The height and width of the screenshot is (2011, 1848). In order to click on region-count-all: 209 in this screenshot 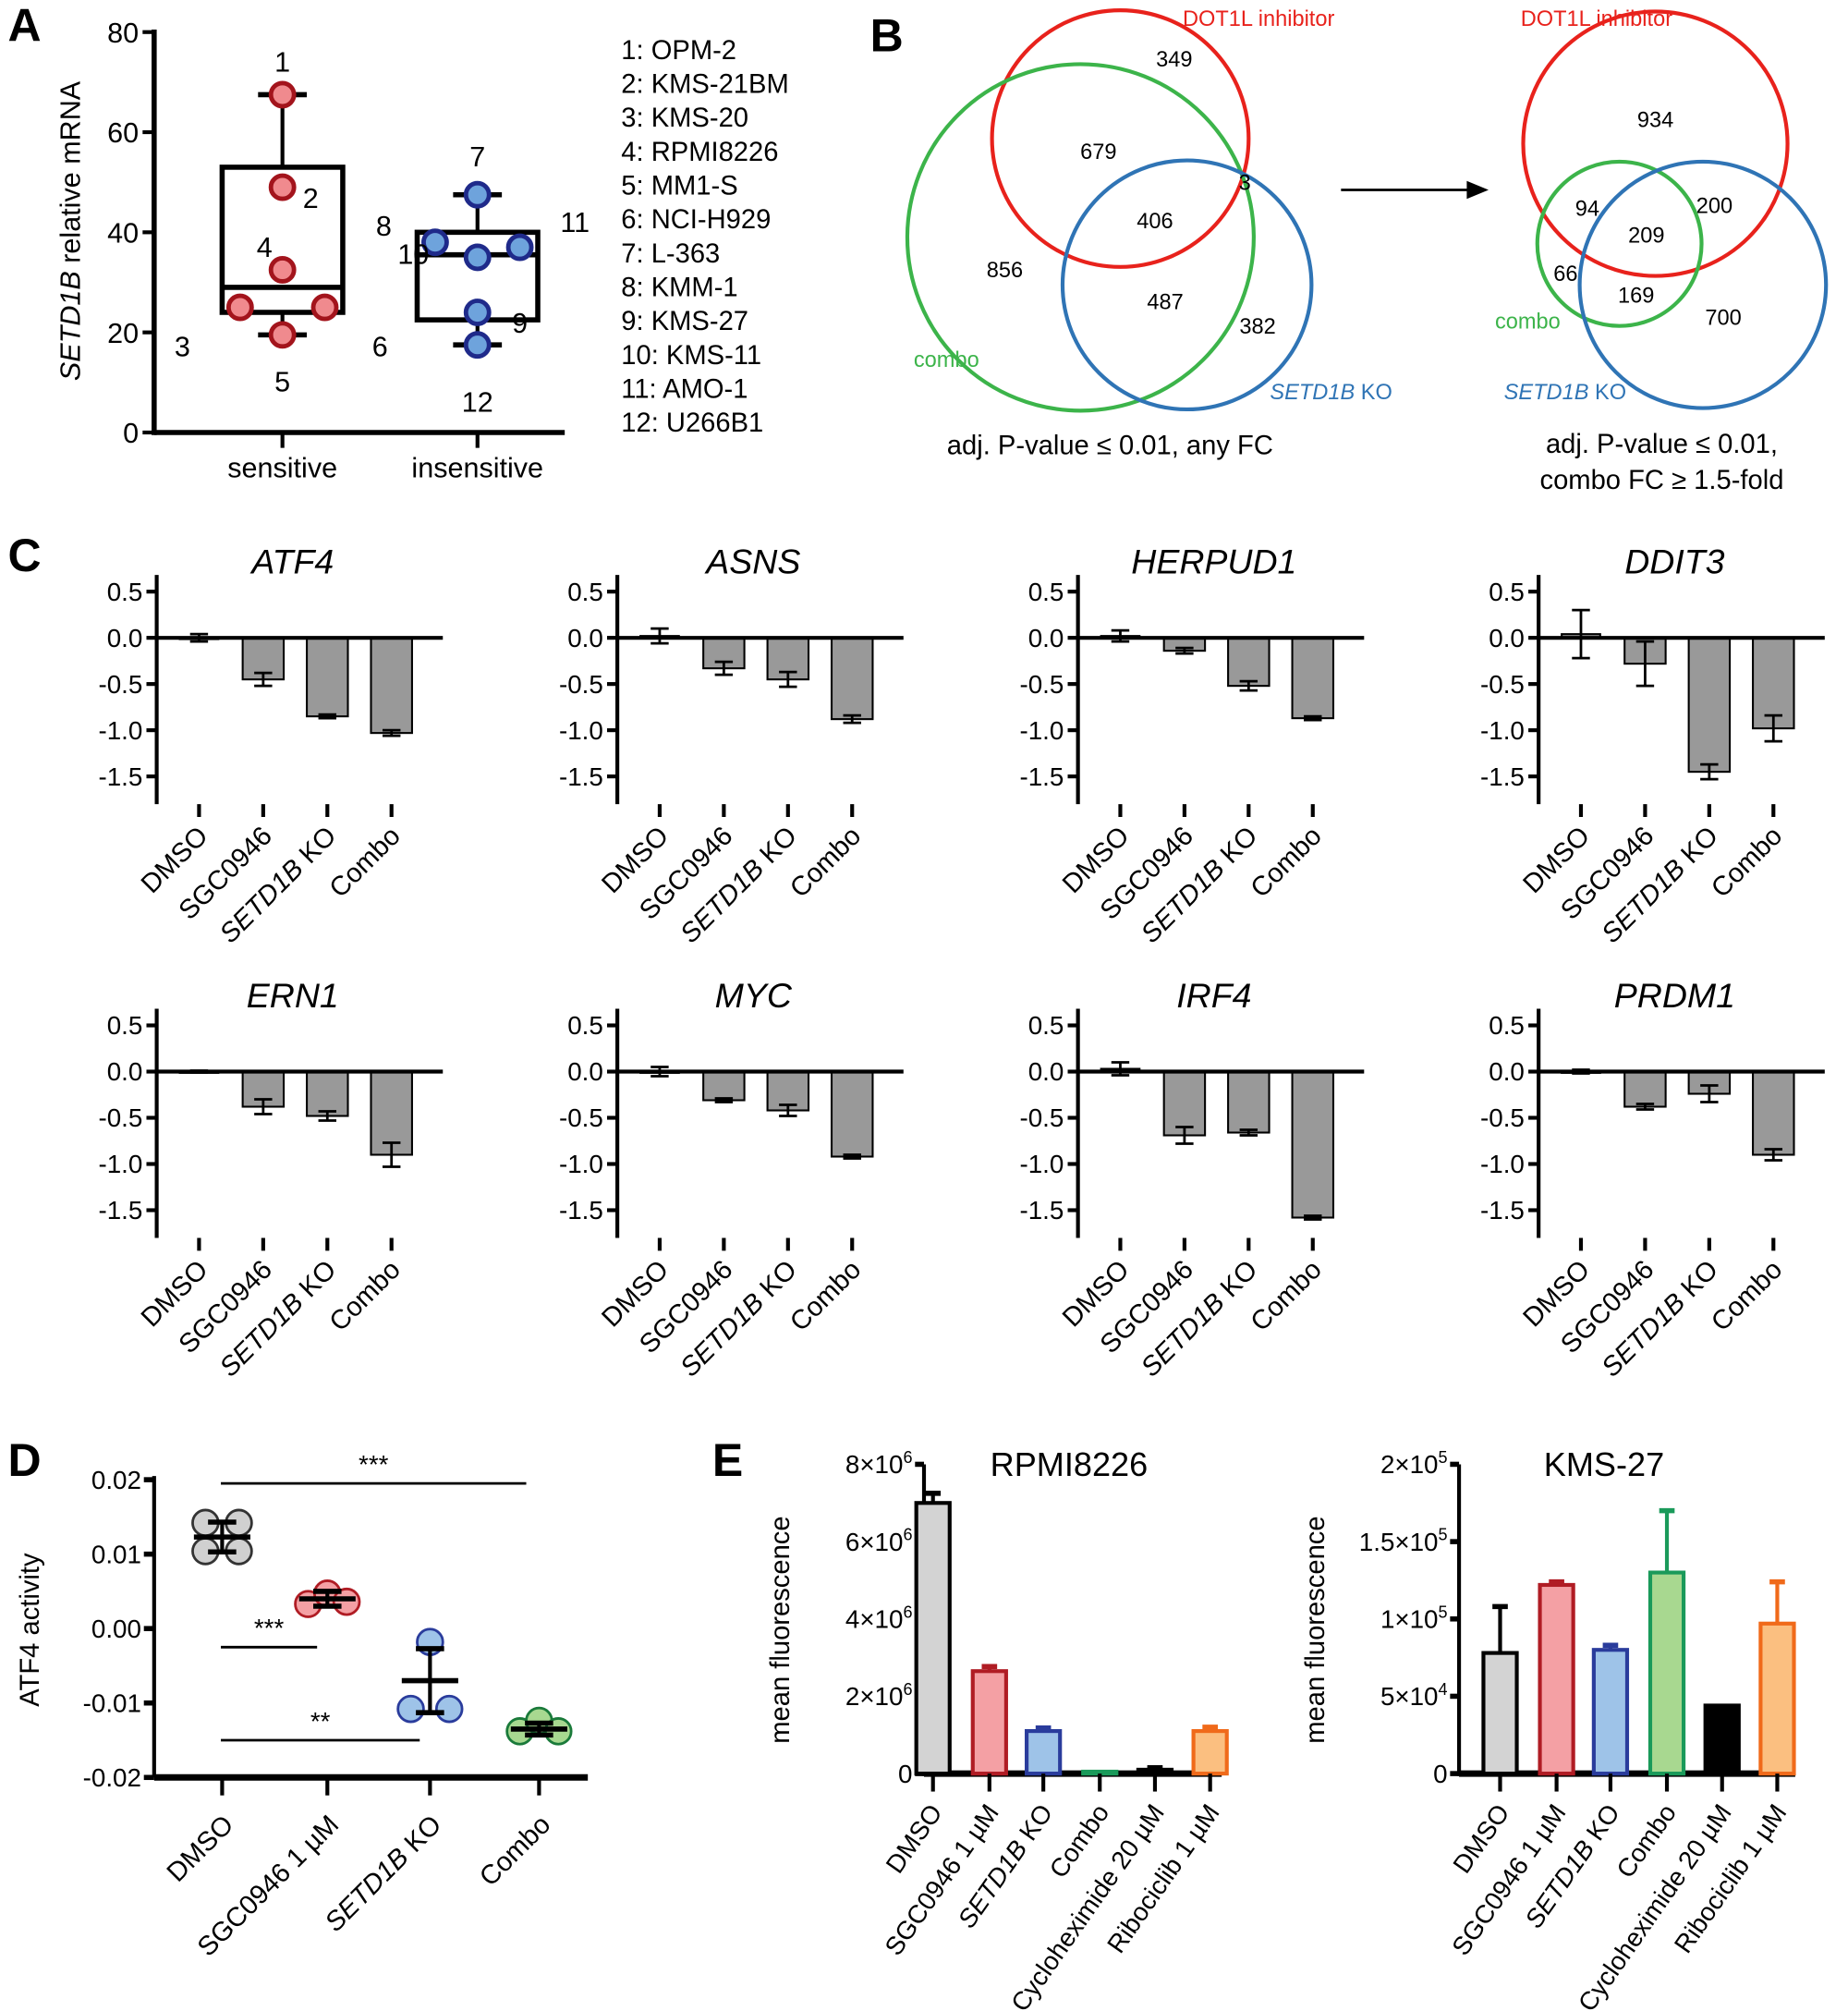, I will do `click(1646, 236)`.